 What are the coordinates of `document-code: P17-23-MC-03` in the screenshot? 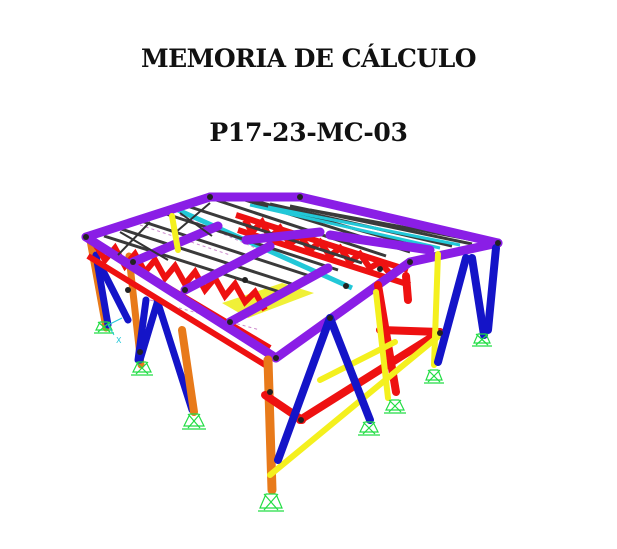 It's located at (308, 132).